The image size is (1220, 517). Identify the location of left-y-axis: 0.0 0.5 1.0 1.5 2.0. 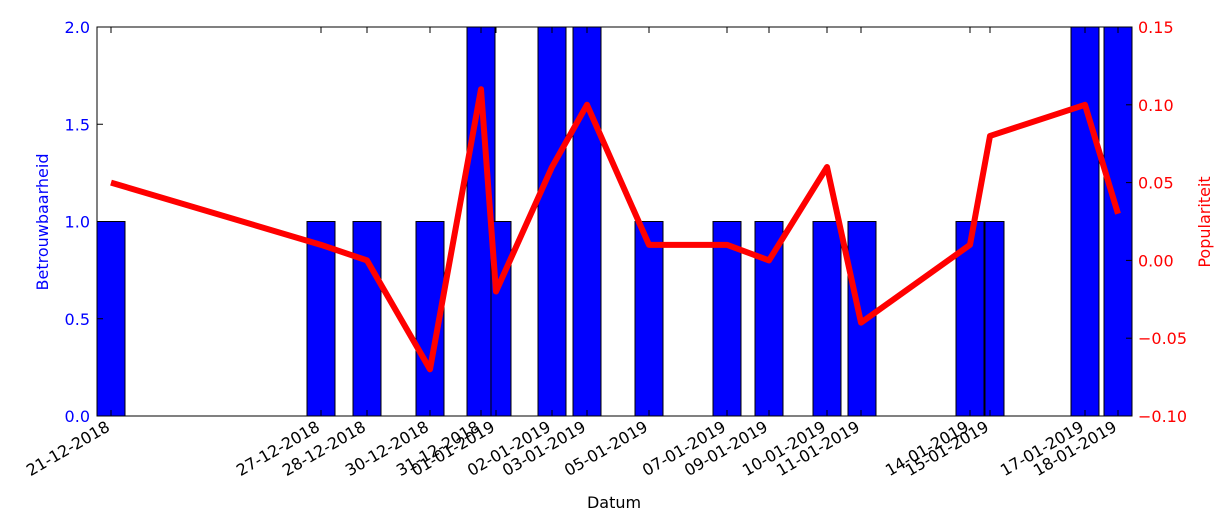
(84, 222).